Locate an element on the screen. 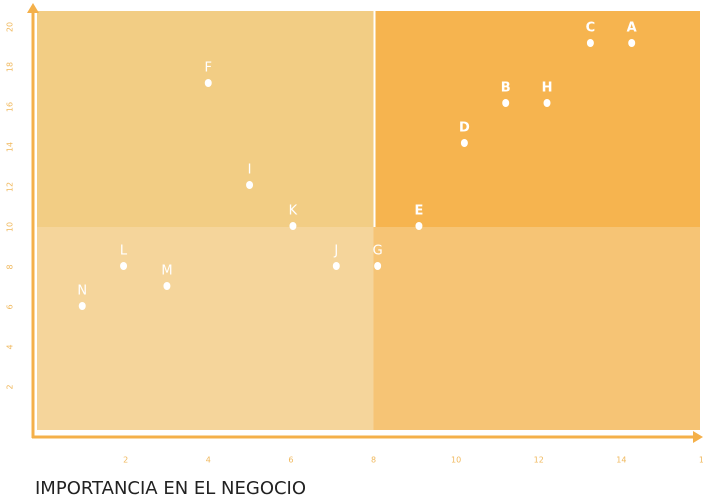 The width and height of the screenshot is (703, 501). x-tick-label: 10 is located at coordinates (456, 460).